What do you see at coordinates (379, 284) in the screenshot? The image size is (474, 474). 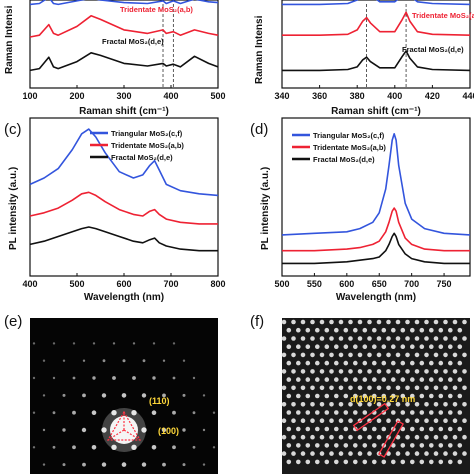 I see `chart-d-xtick-label: 650` at bounding box center [379, 284].